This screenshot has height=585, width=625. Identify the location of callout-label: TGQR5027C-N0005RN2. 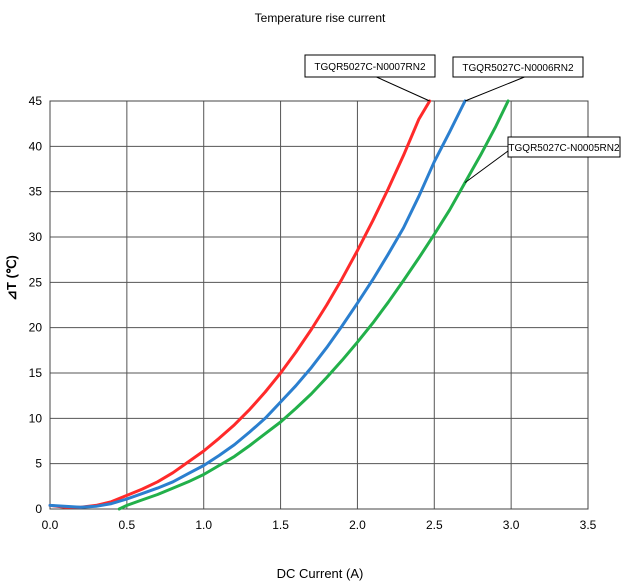
(564, 148).